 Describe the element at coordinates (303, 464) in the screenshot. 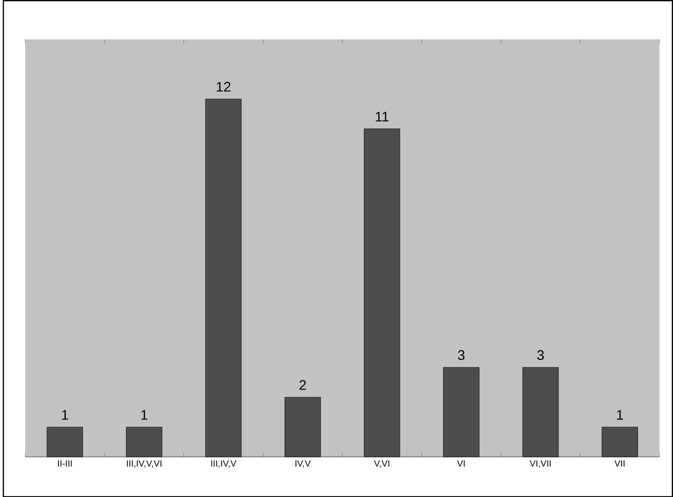

I see `x-tick-label: IV,V` at that location.